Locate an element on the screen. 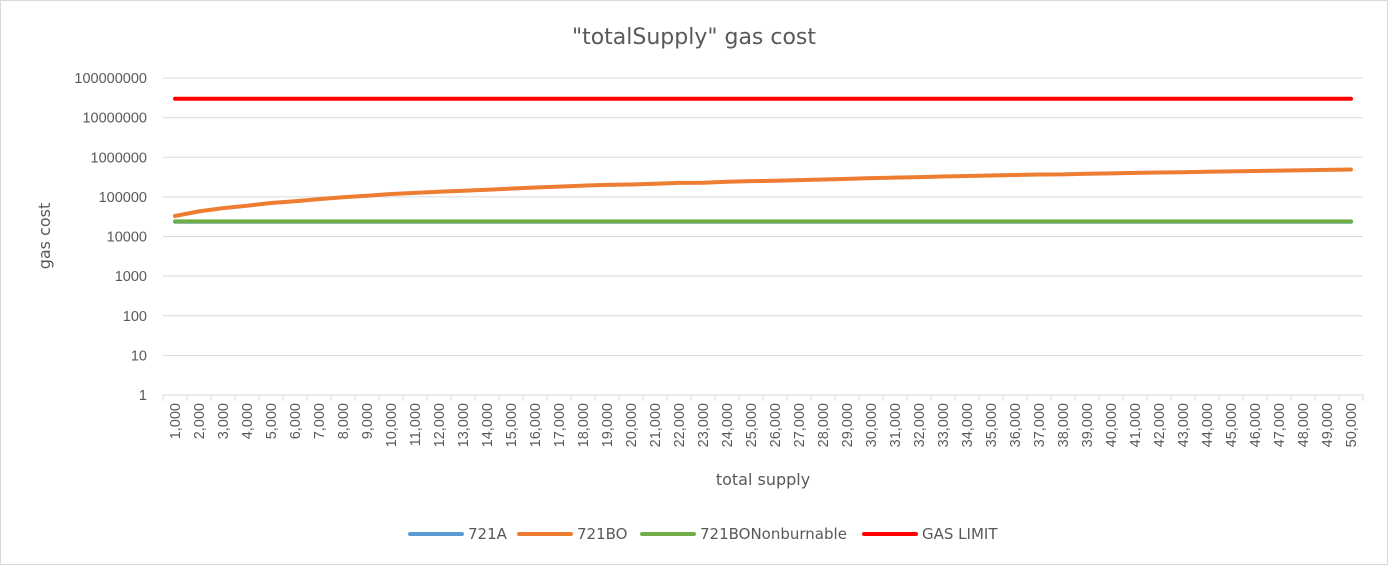 The height and width of the screenshot is (565, 1388). x-tick-label: 18,000 is located at coordinates (584, 425).